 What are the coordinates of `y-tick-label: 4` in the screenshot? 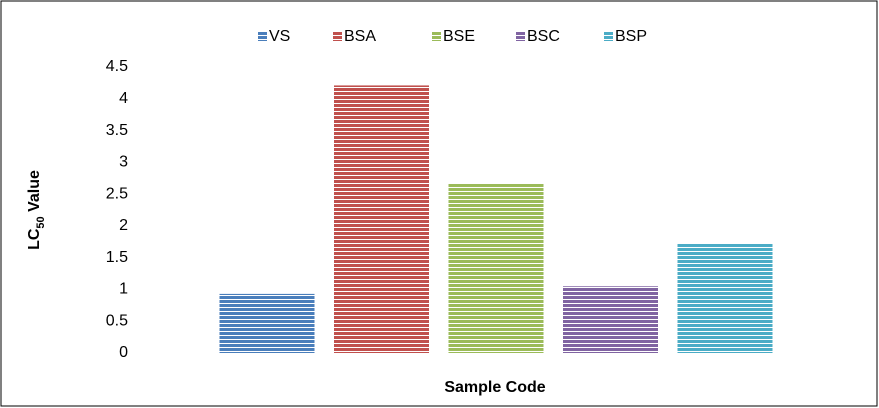 It's located at (123, 98).